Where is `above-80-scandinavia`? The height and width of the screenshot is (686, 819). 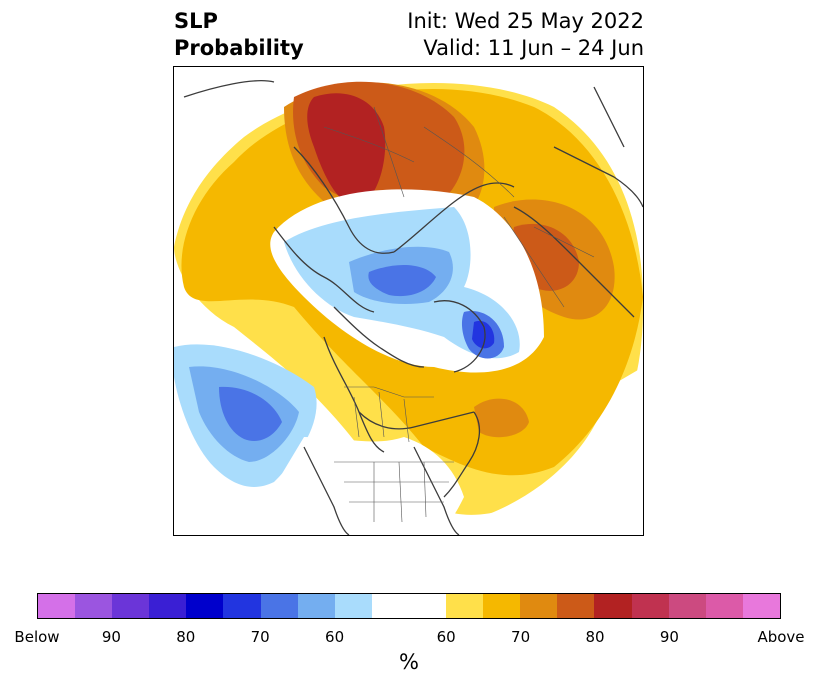
above-80-scandinavia is located at coordinates (346, 150).